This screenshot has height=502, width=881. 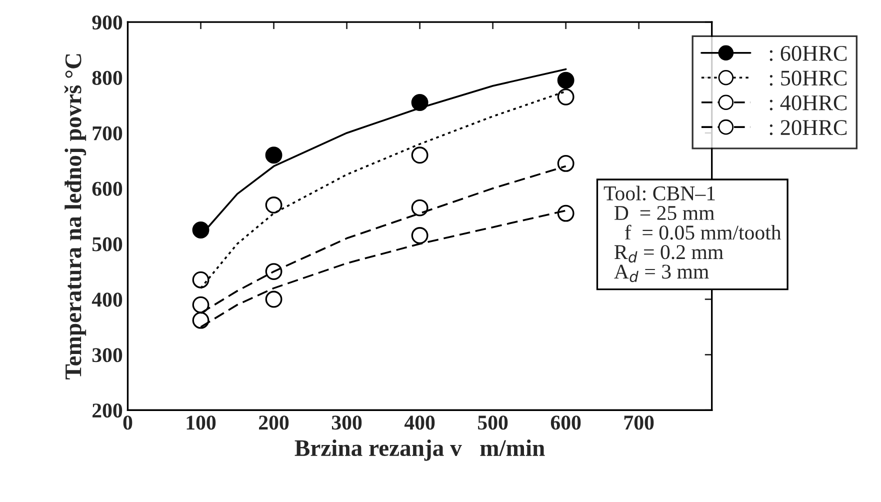 What do you see at coordinates (808, 53) in the screenshot?
I see `legend-label: : 60HRC` at bounding box center [808, 53].